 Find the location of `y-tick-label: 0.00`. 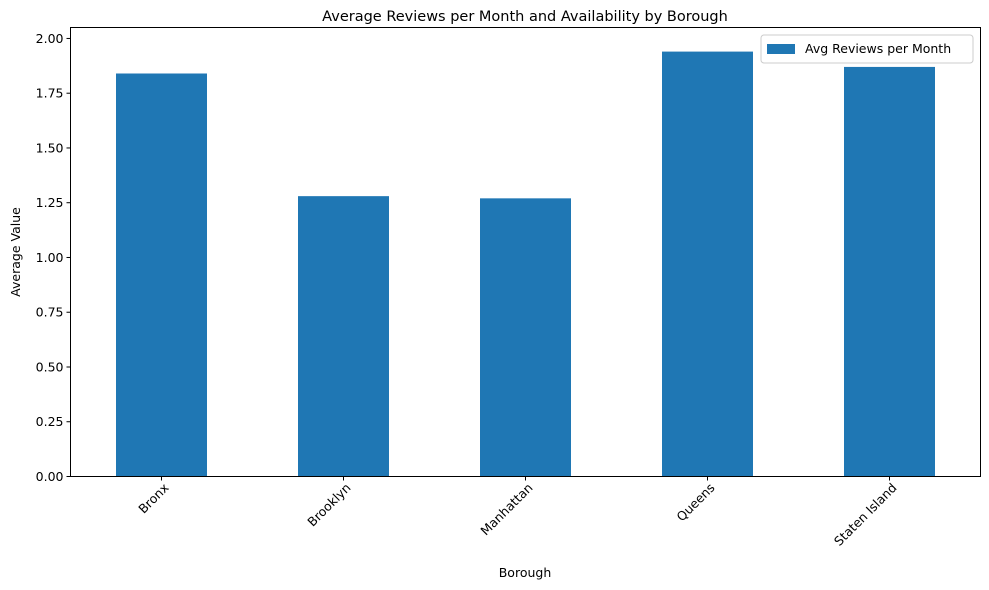

y-tick-label: 0.00 is located at coordinates (50, 476).